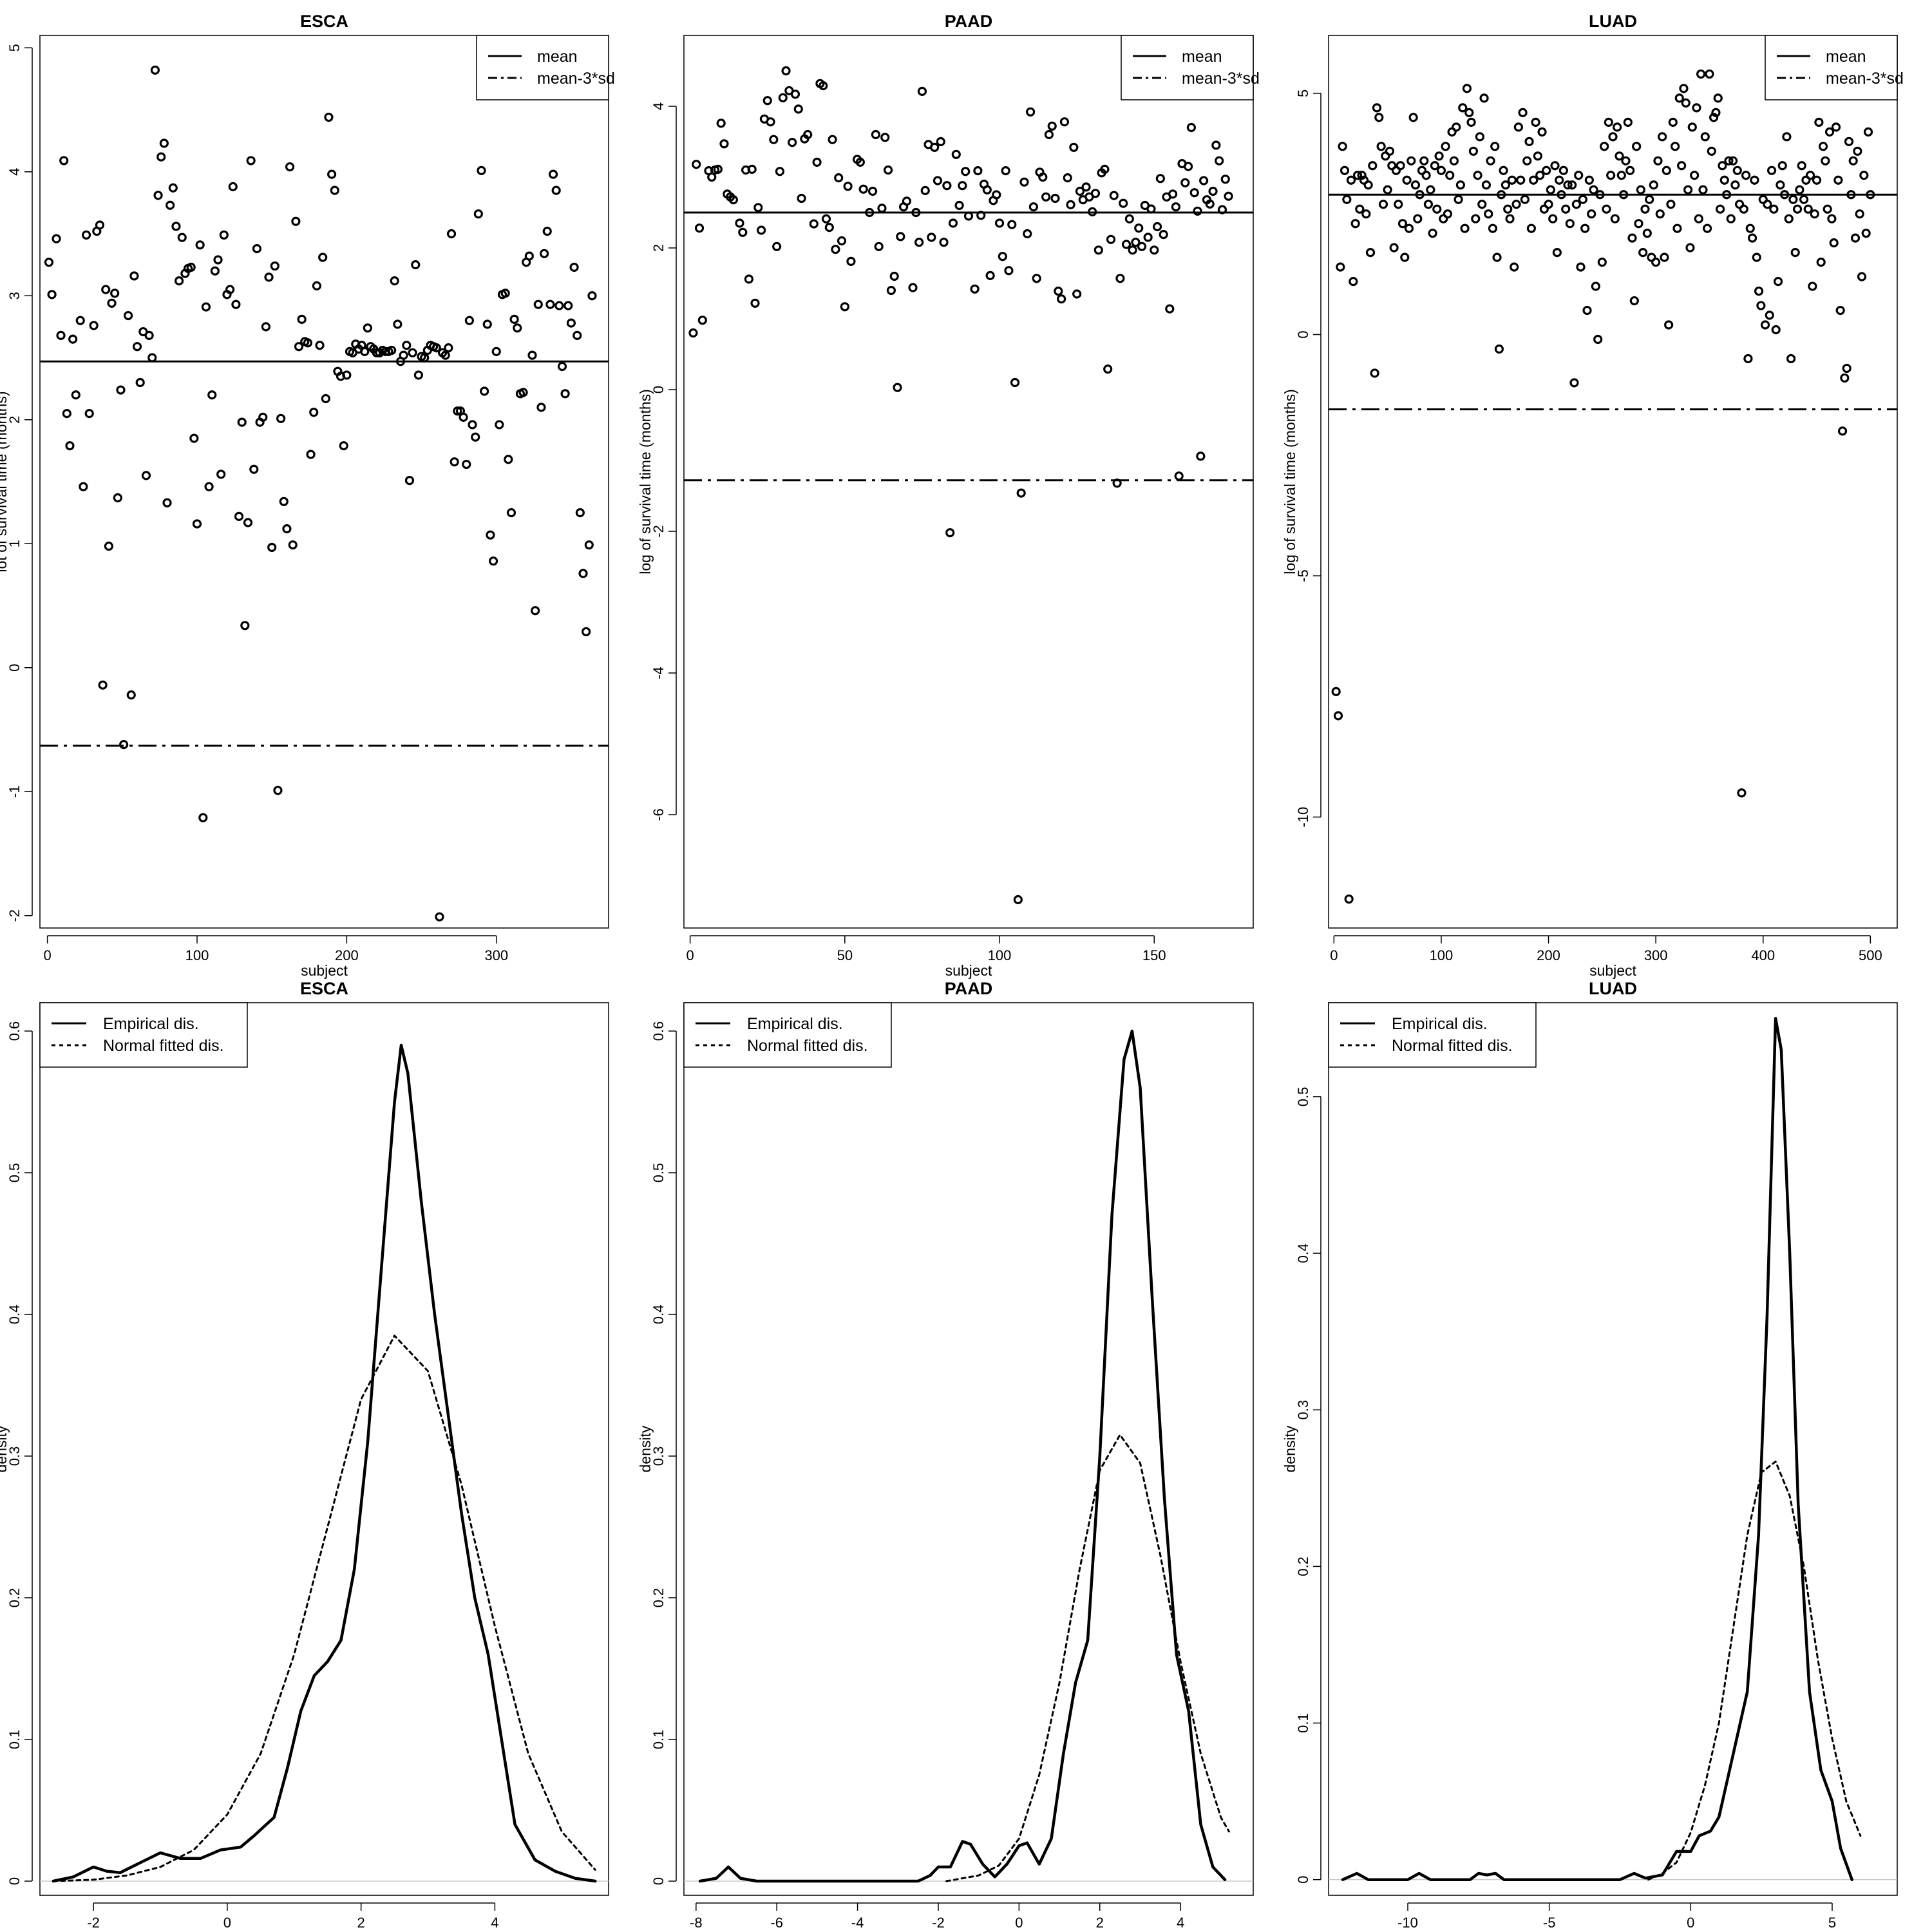 The image size is (1932, 1932). Describe the element at coordinates (658, 248) in the screenshot. I see `y-tick-label: 2` at that location.